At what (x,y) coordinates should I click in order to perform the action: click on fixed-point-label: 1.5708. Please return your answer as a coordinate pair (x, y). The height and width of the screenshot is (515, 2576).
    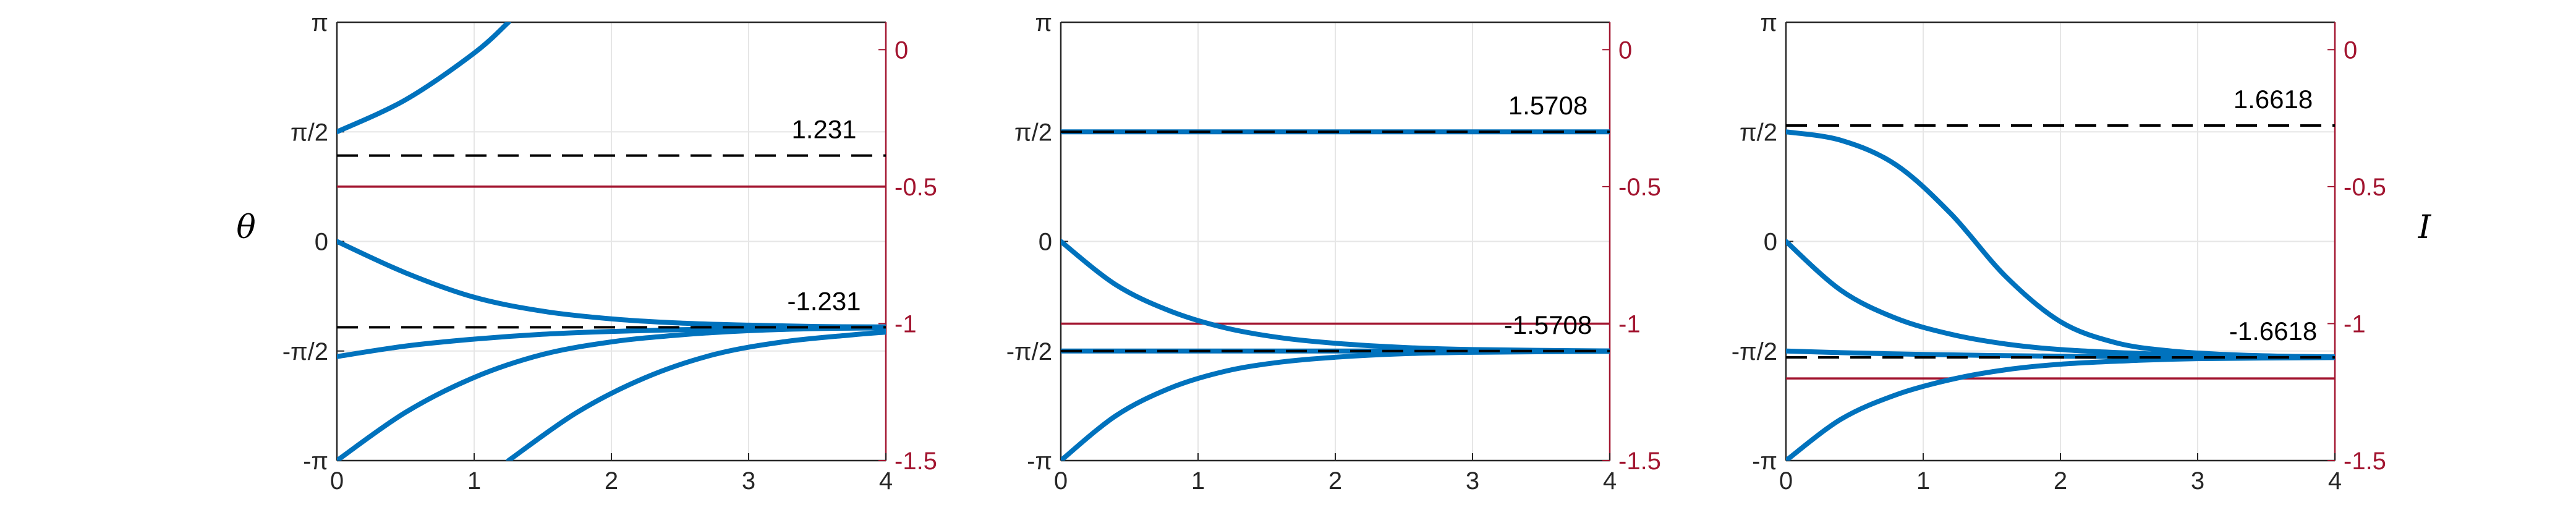
    Looking at the image, I should click on (1548, 105).